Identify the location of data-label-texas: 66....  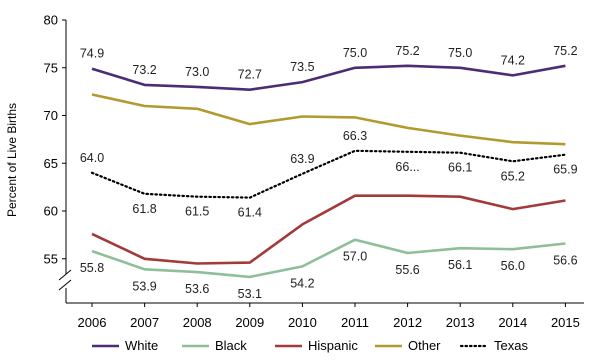
(407, 167).